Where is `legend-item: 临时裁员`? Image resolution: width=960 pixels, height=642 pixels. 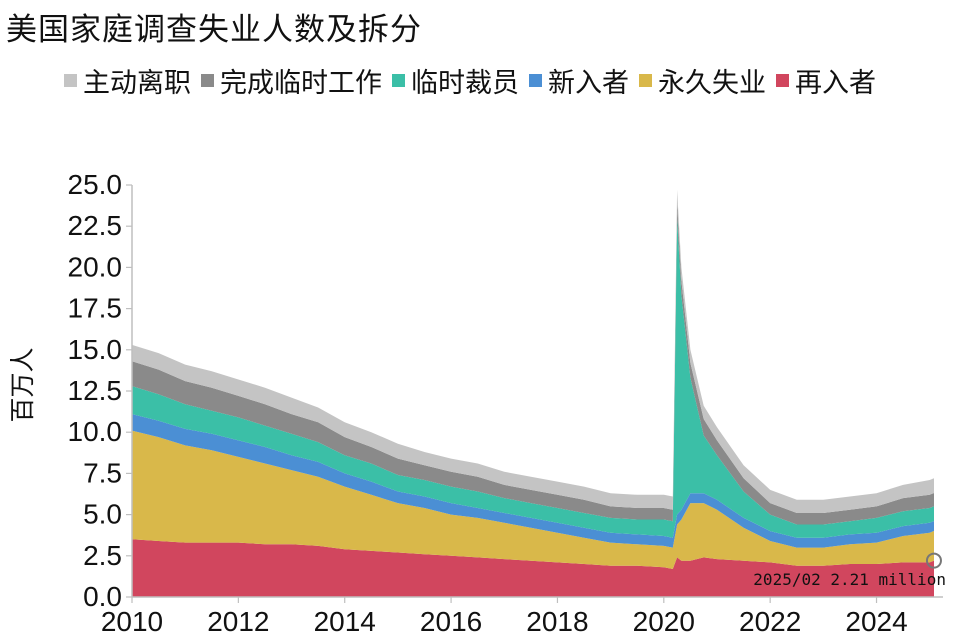
legend-item: 临时裁员 is located at coordinates (455, 80).